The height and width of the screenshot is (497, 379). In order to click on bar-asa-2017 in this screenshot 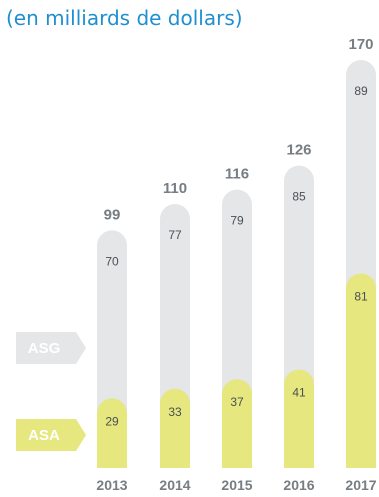, I will do `click(361, 370)`.